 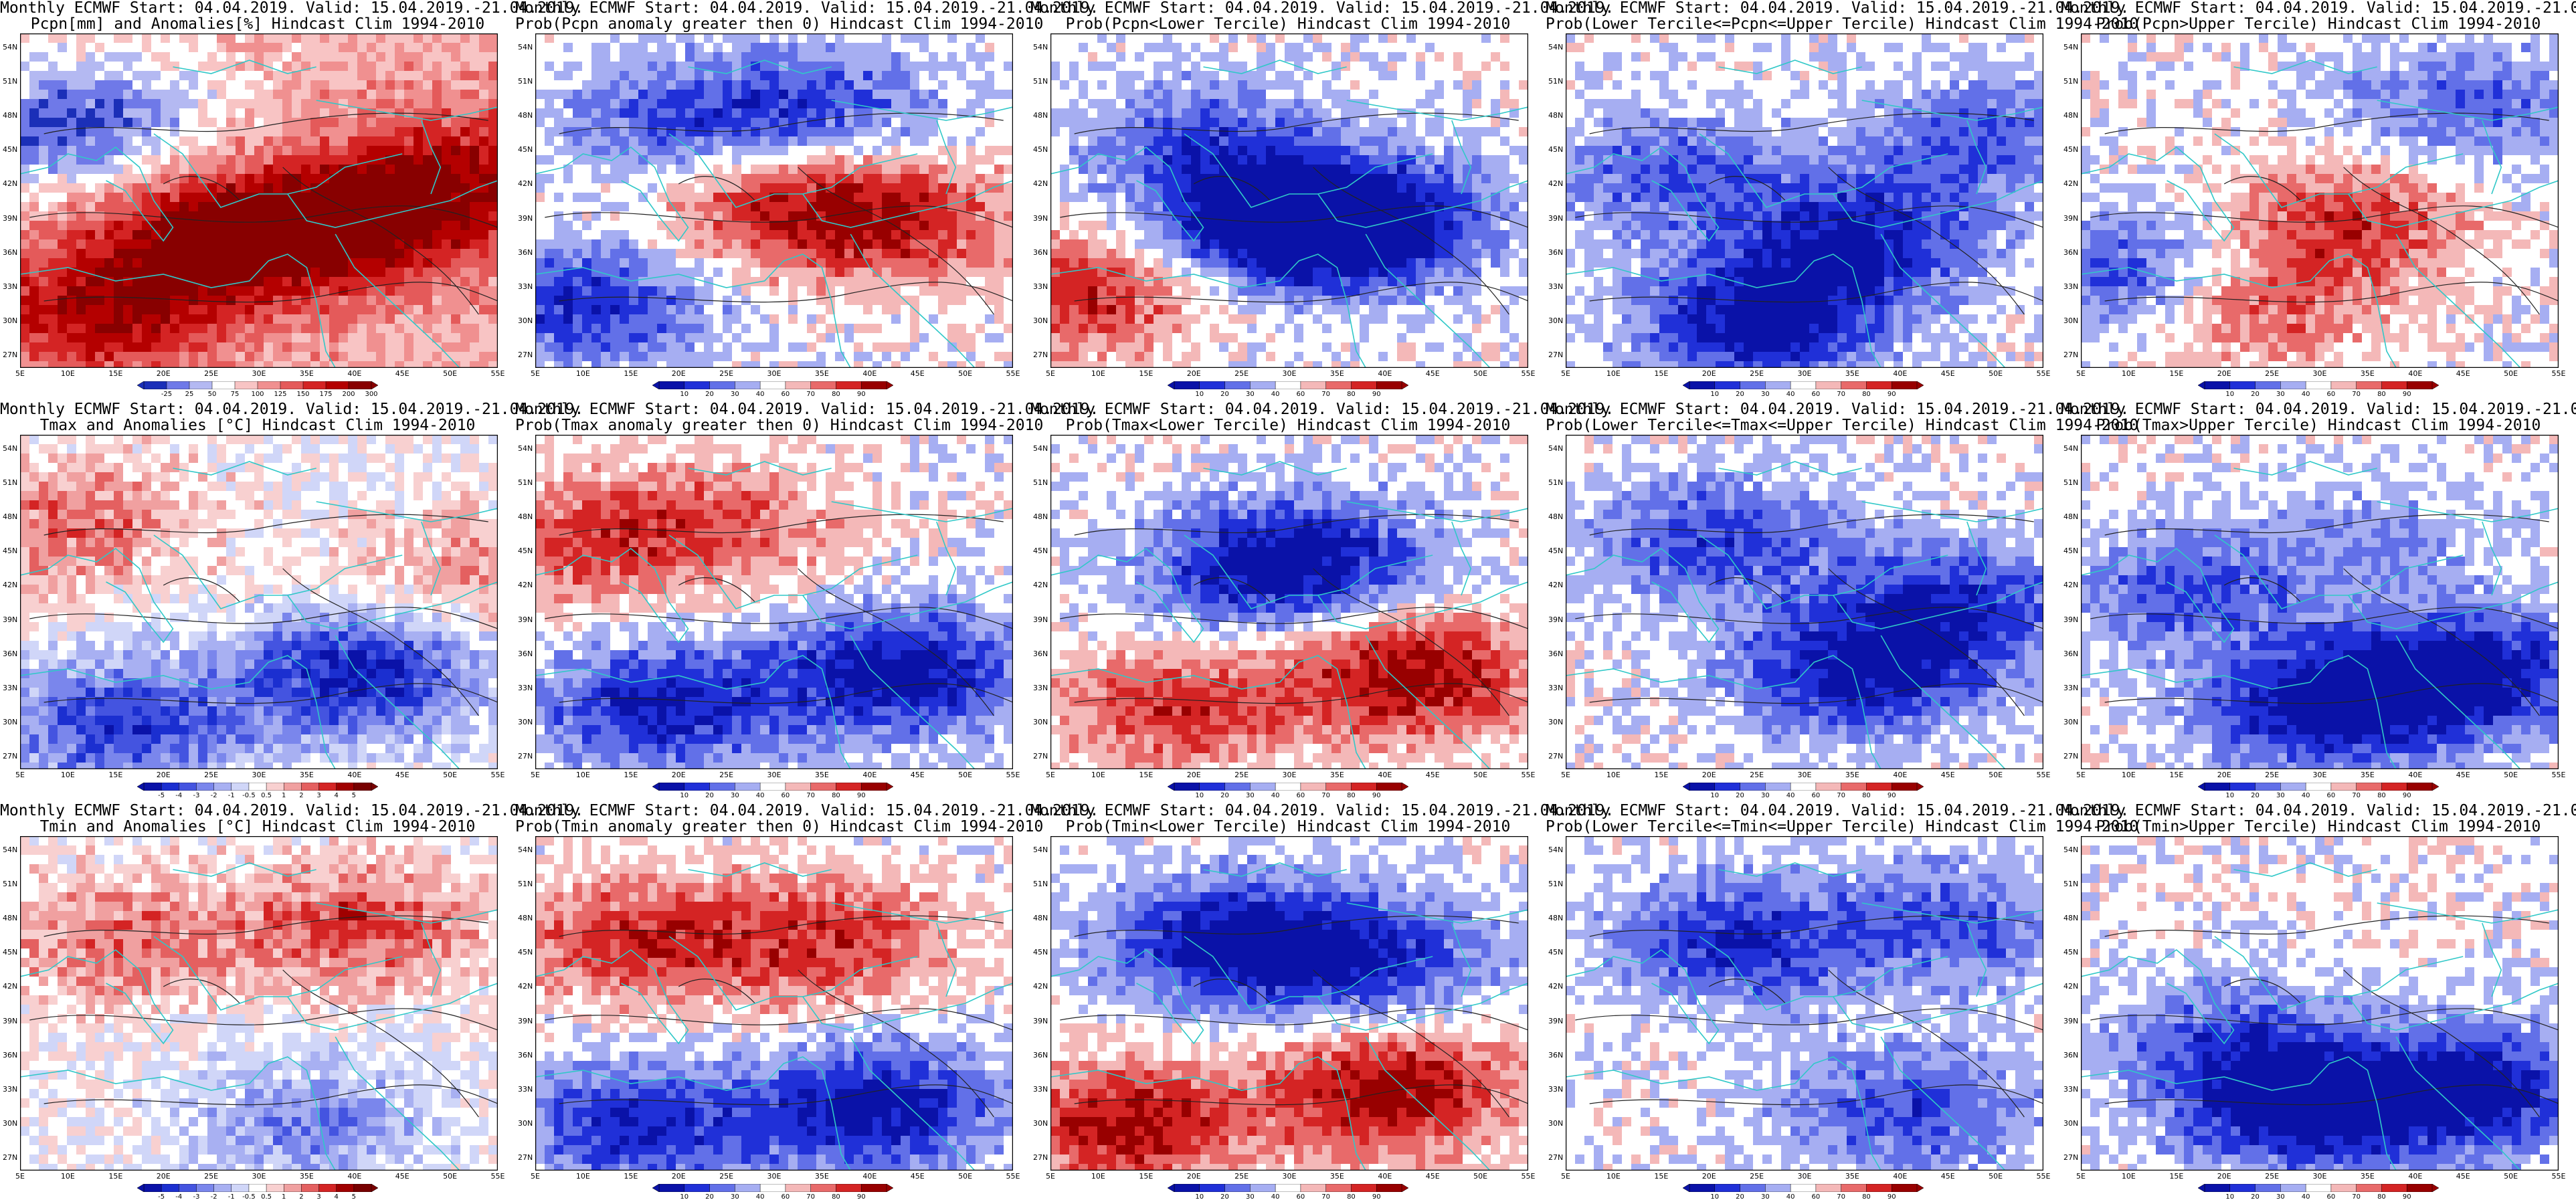 I want to click on color-scale-label: 100, so click(x=257, y=394).